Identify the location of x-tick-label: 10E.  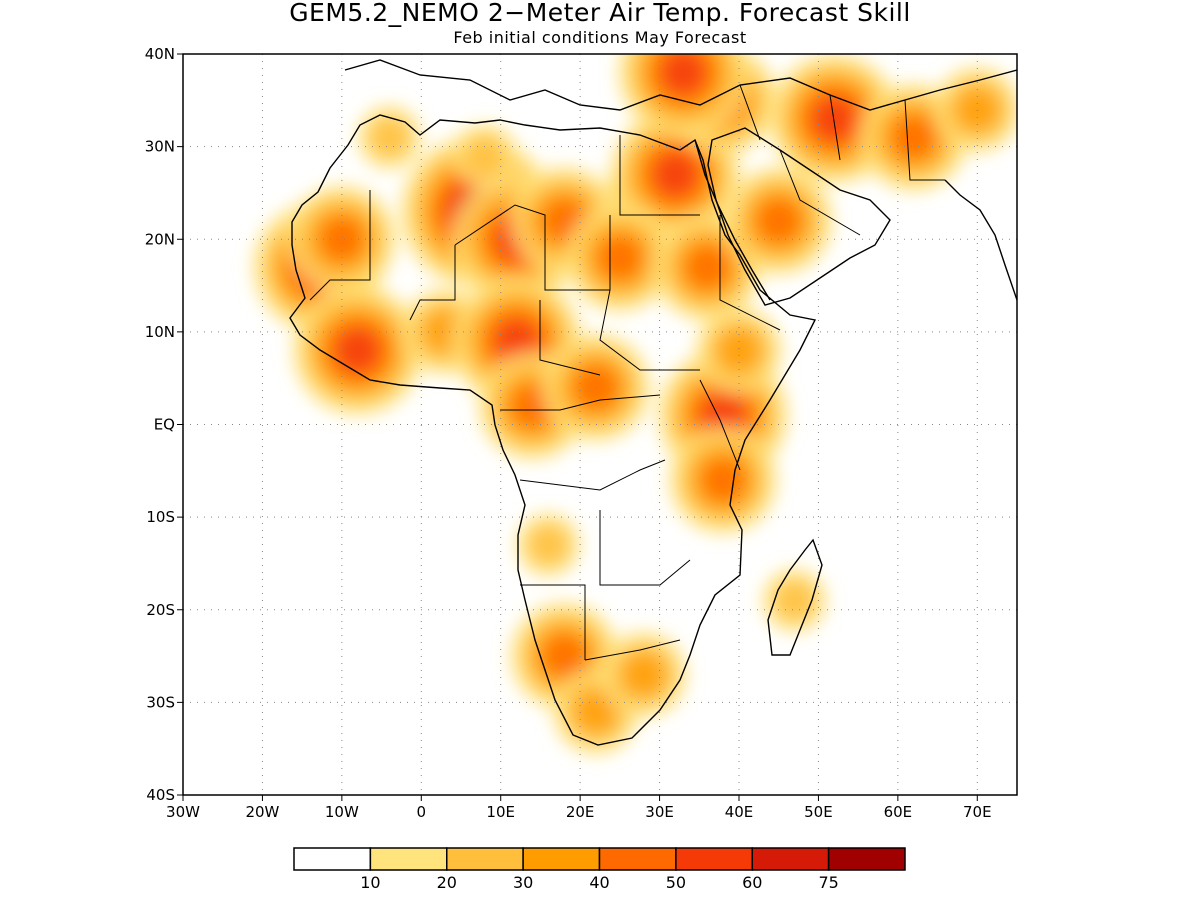
(500, 812).